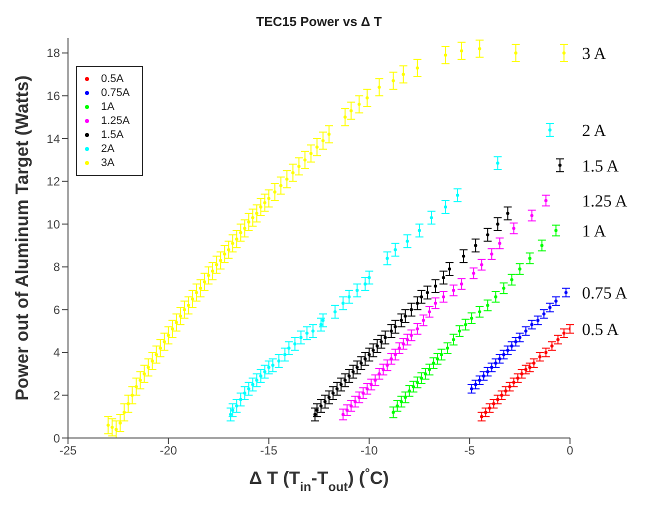  I want to click on text: 0.5 A, so click(601, 329).